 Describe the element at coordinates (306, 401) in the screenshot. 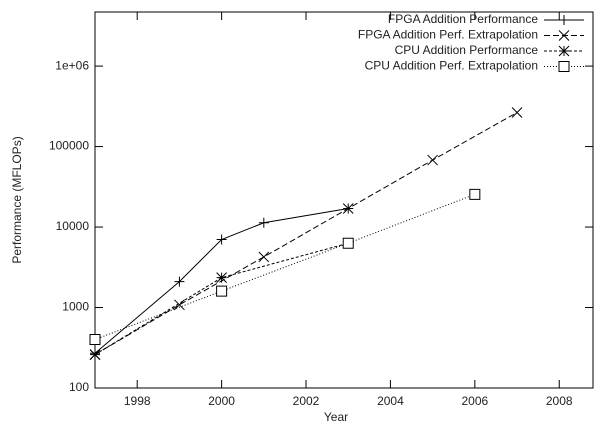

I see `x-tick-label: 2002` at that location.